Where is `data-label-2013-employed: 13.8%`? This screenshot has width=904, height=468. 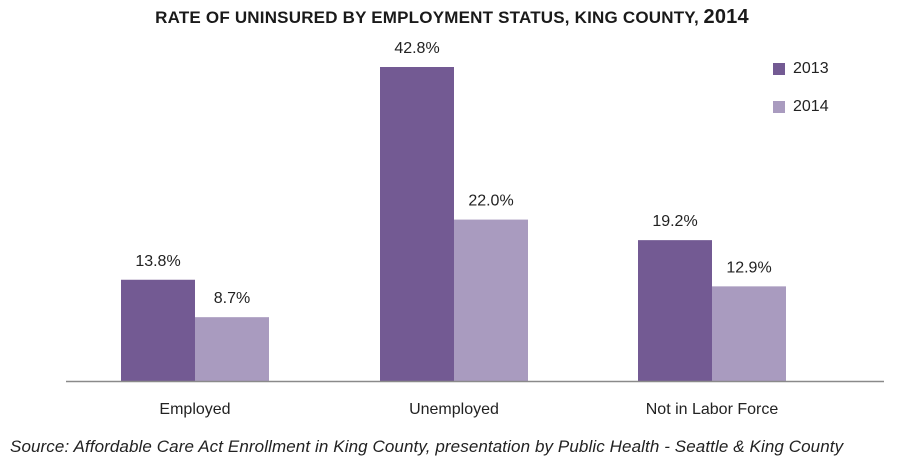 data-label-2013-employed: 13.8% is located at coordinates (157, 261).